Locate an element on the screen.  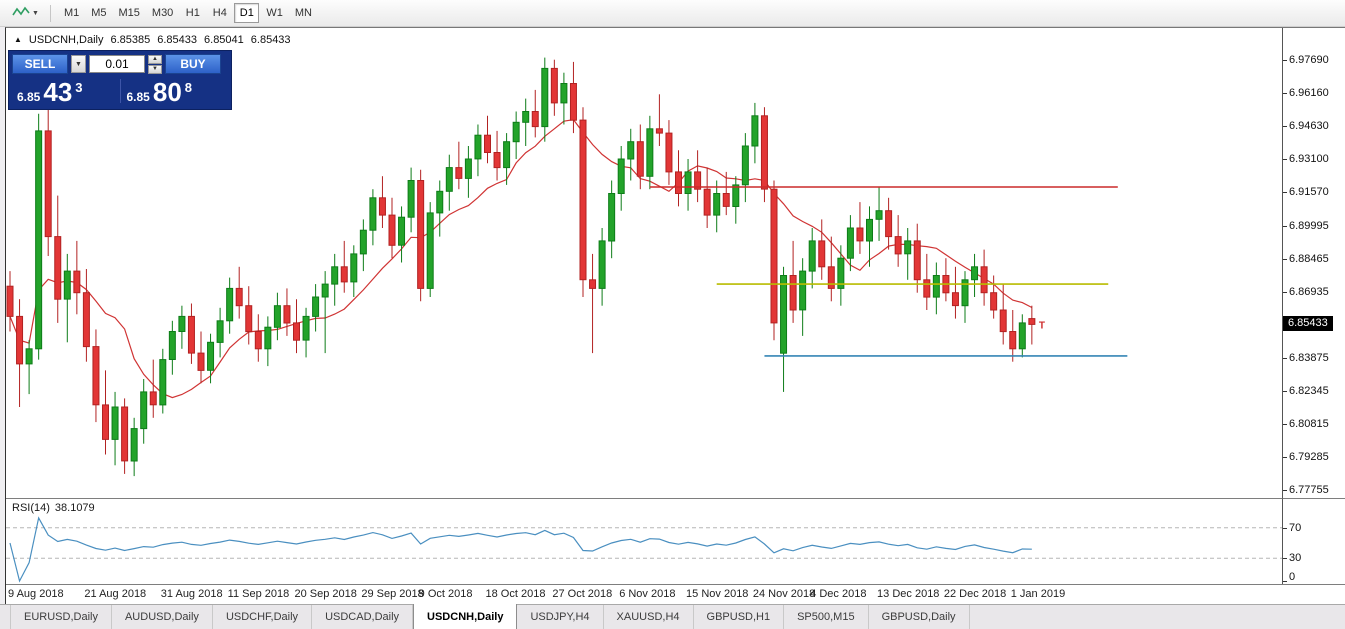
date-axis-label: 4 Dec 2018 is located at coordinates (838, 594).